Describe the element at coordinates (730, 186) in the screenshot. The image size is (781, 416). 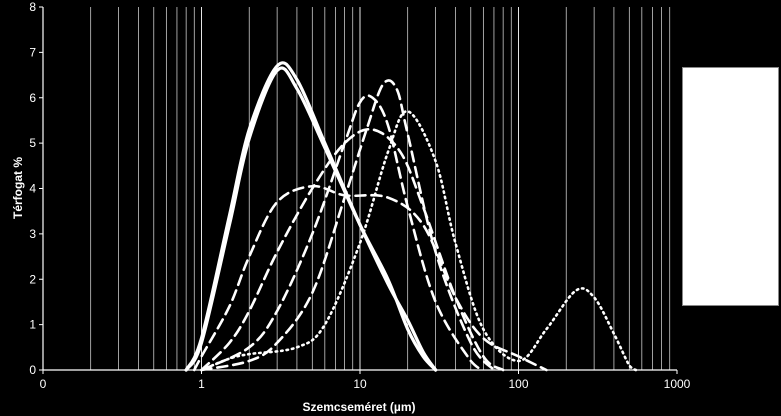
I see `legend` at that location.